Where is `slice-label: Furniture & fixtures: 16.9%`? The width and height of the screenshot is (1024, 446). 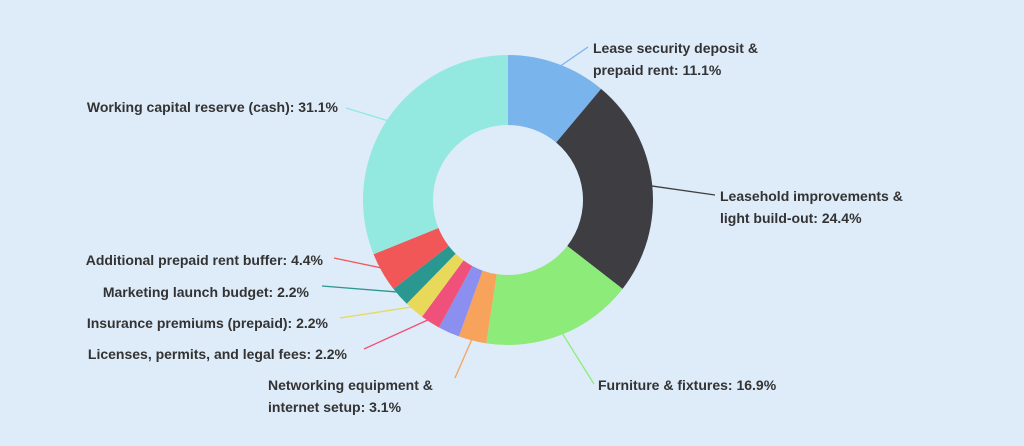 slice-label: Furniture & fixtures: 16.9% is located at coordinates (687, 385).